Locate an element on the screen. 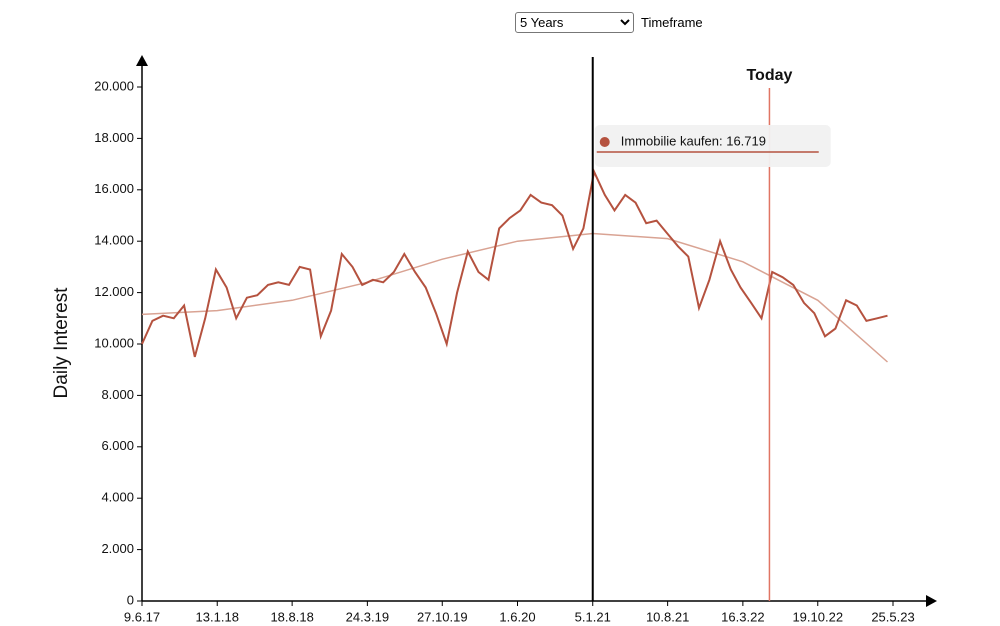  x-tick-label: 18.8.18 is located at coordinates (291, 616).